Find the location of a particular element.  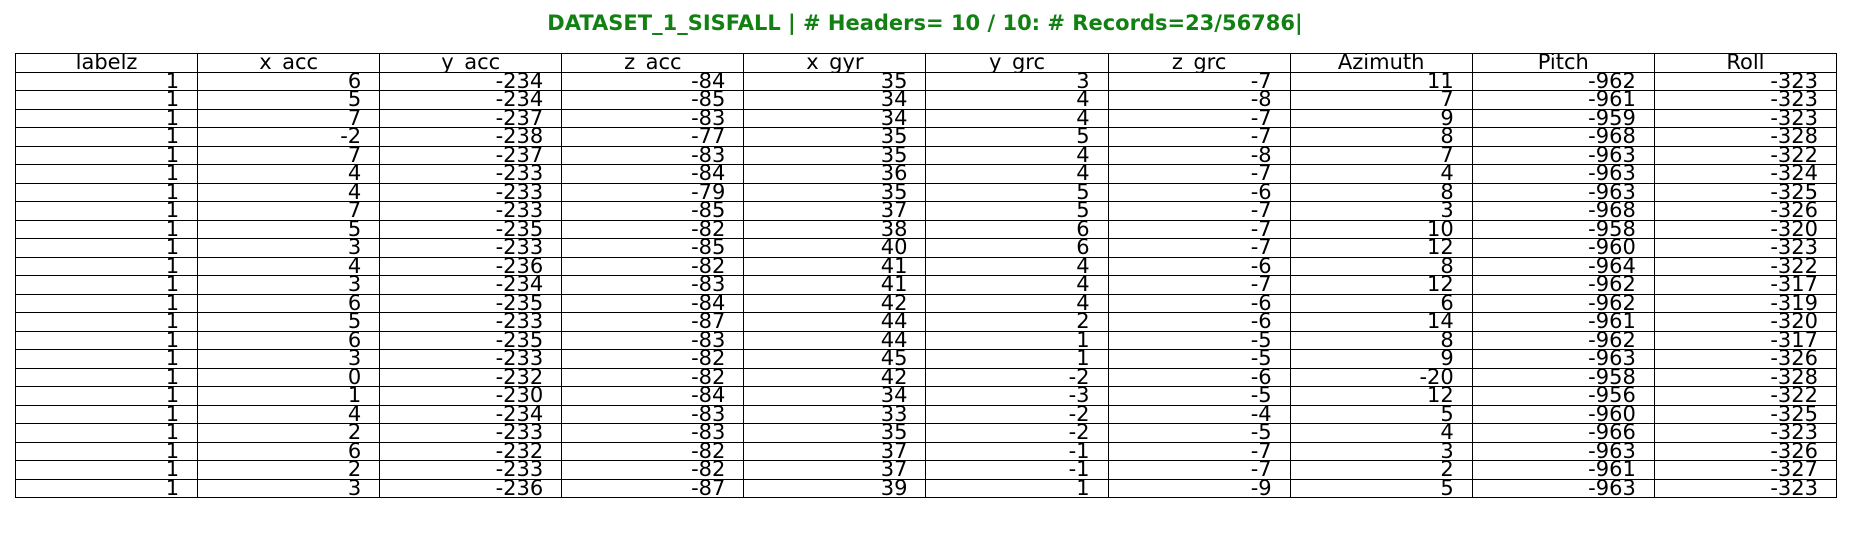

table-cell-pitch: -966 is located at coordinates (1563, 433).